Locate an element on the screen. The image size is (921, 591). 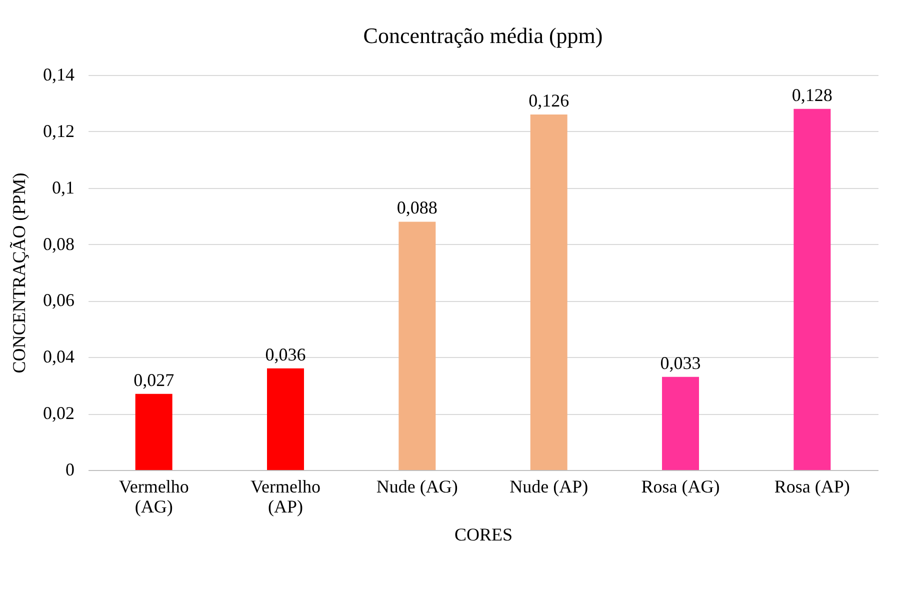
data-label: 0,126 is located at coordinates (549, 100).